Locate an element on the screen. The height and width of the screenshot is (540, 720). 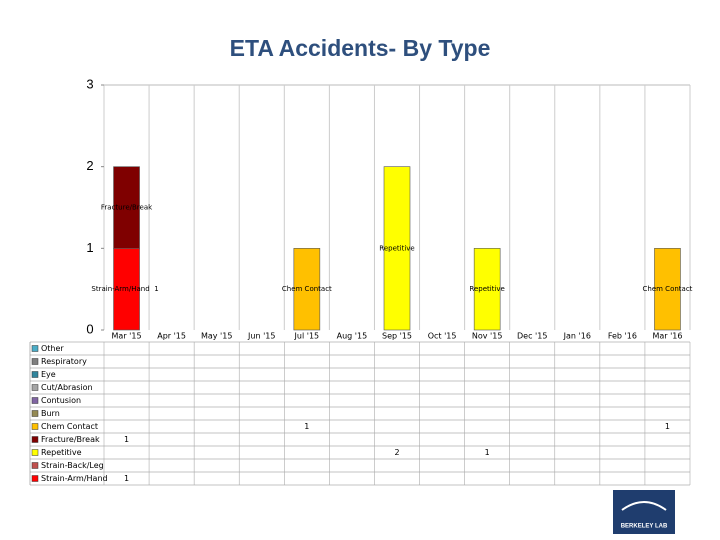
legend-label: Strain-Arm/Hand is located at coordinates (74, 478).